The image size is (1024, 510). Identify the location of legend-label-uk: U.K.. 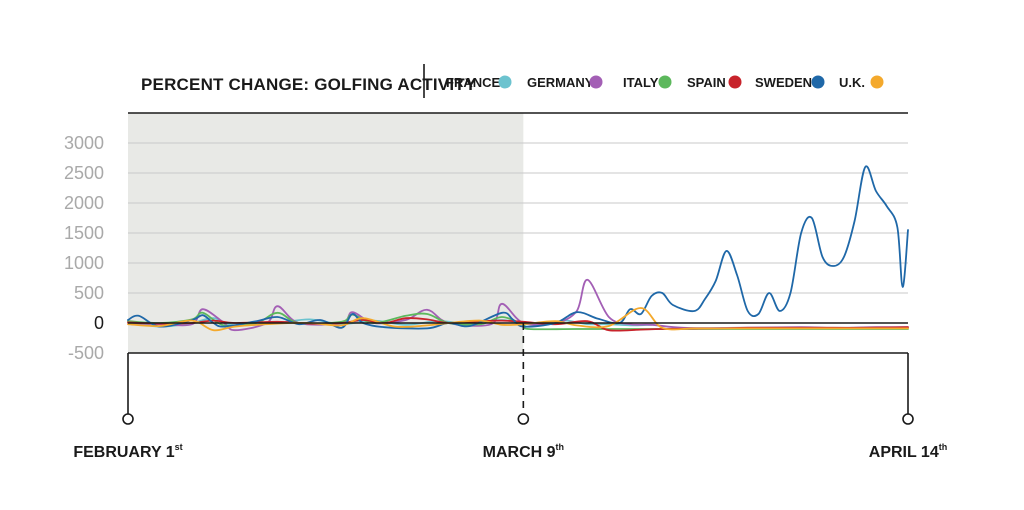
(852, 82).